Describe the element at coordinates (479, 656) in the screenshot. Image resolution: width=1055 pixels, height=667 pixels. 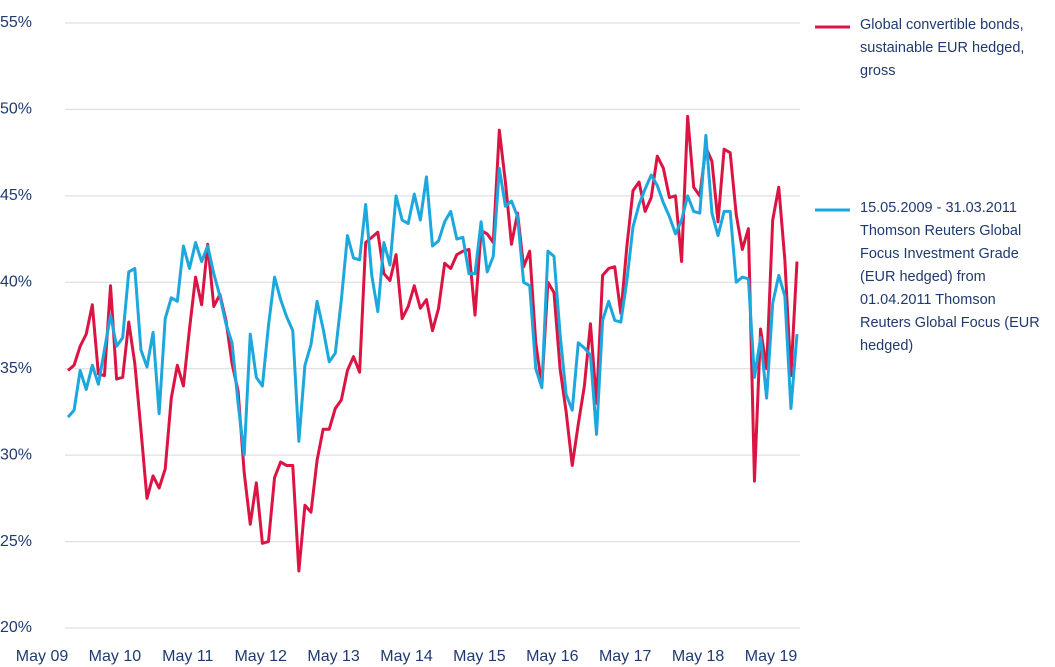
I see `x-tick-label: May 15` at that location.